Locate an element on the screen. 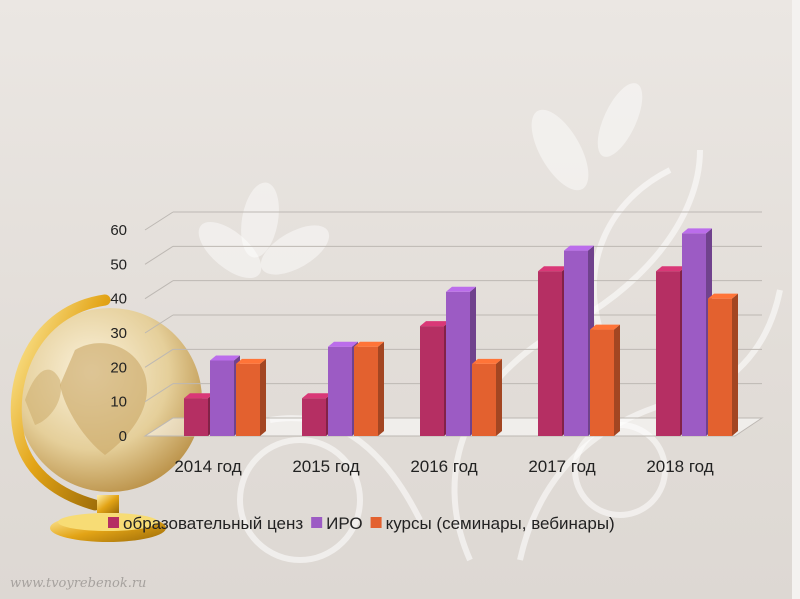 Image resolution: width=800 pixels, height=599 pixels. x-tick-label: 2016 год is located at coordinates (443, 466).